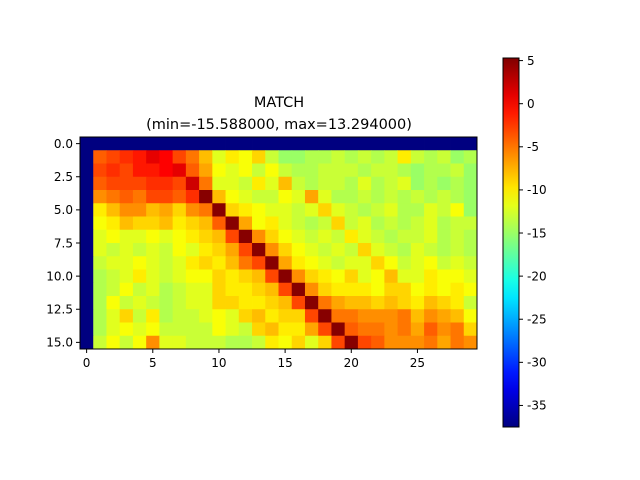 The height and width of the screenshot is (480, 640). Describe the element at coordinates (63, 243) in the screenshot. I see `y-axis: 0.0 2.5 5.0 7.5 10.0 12.5 15.0` at that location.